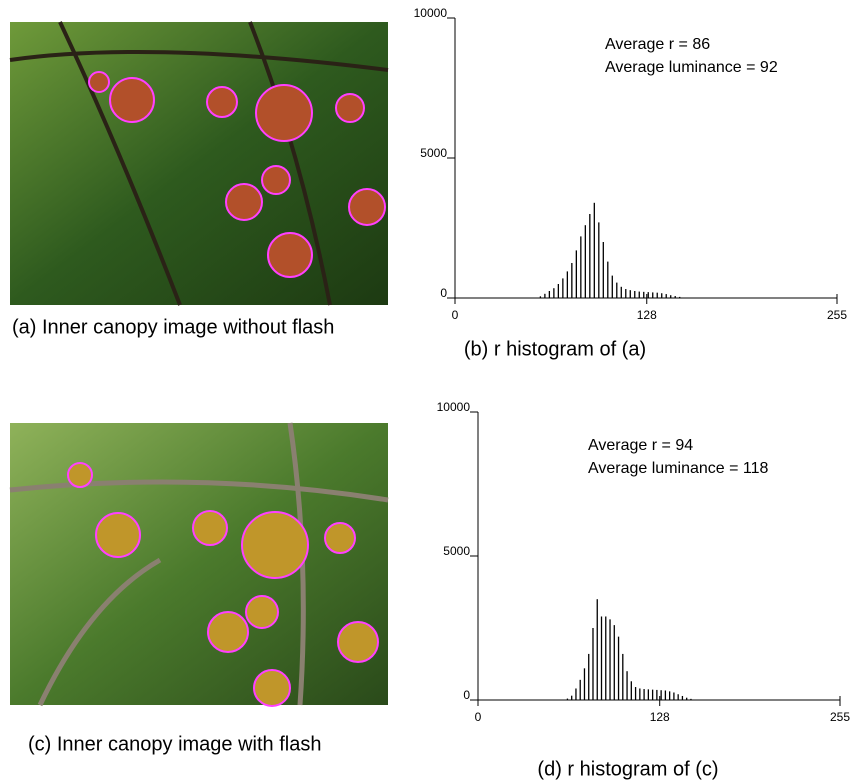 This screenshot has height=782, width=857. Describe the element at coordinates (174, 744) in the screenshot. I see `image-caption: (c) Inner canopy image with flash` at that location.